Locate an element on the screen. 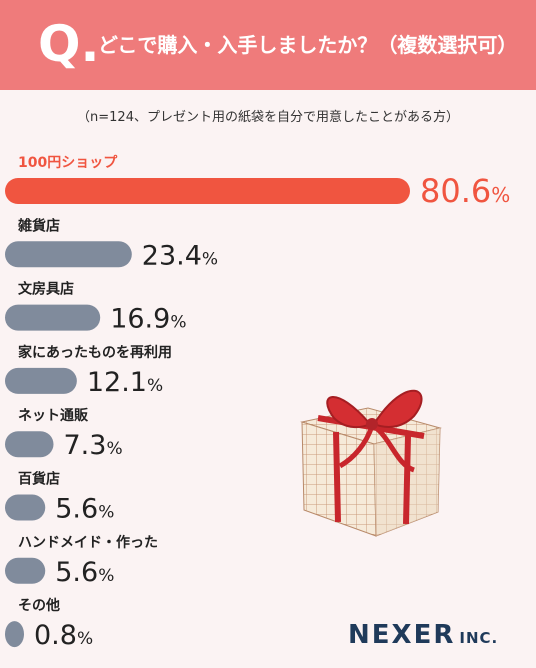 The image size is (536, 668). logo-suffix: INC. is located at coordinates (479, 638).